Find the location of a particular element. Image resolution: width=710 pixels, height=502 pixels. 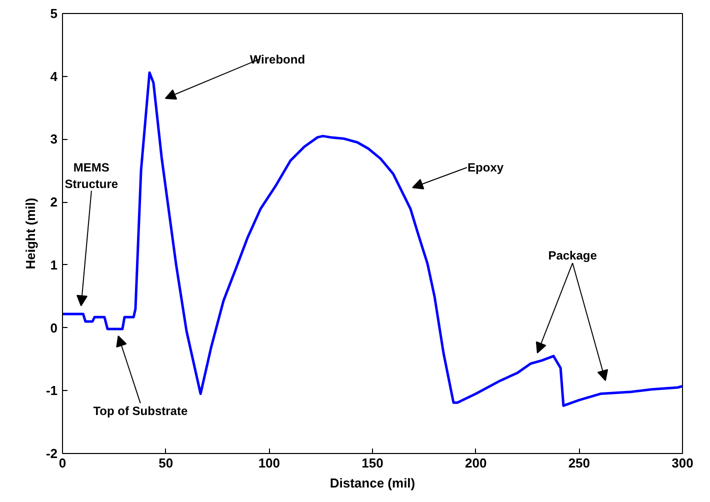

x-tick-label: 150 is located at coordinates (373, 463).